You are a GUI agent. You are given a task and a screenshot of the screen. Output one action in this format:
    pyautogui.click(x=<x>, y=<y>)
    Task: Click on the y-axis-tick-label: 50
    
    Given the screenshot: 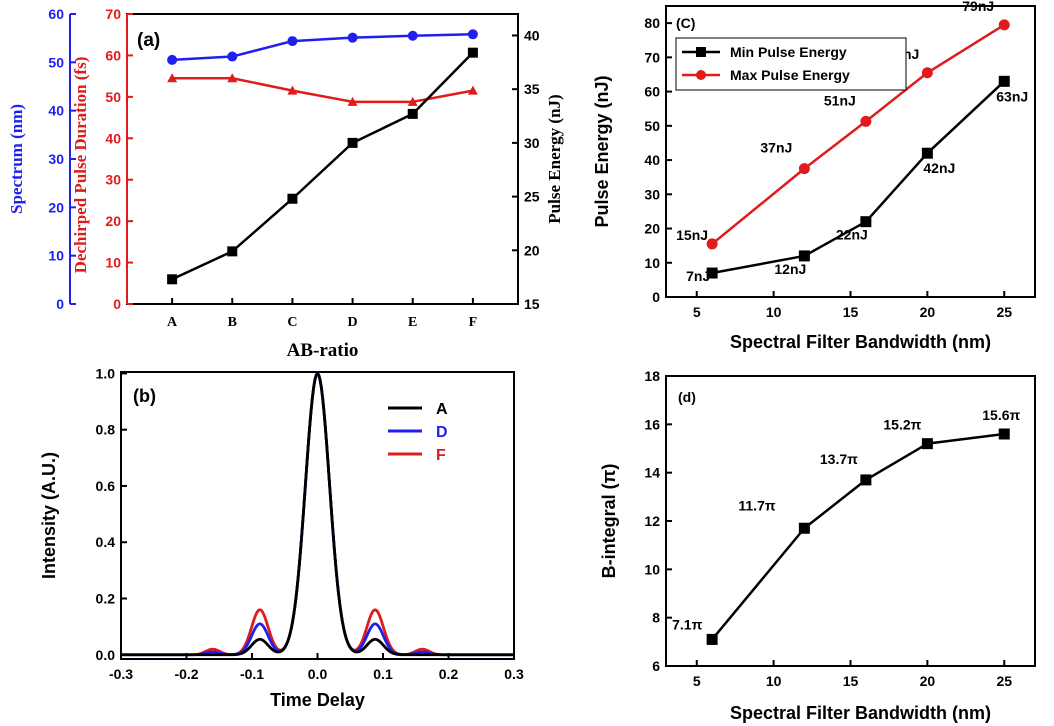 What is the action you would take?
    pyautogui.click(x=652, y=126)
    